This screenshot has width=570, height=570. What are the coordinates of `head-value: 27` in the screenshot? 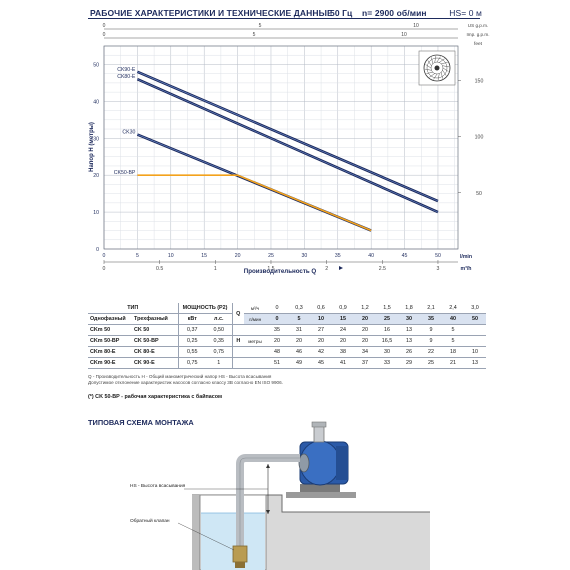 It's located at (321, 330).